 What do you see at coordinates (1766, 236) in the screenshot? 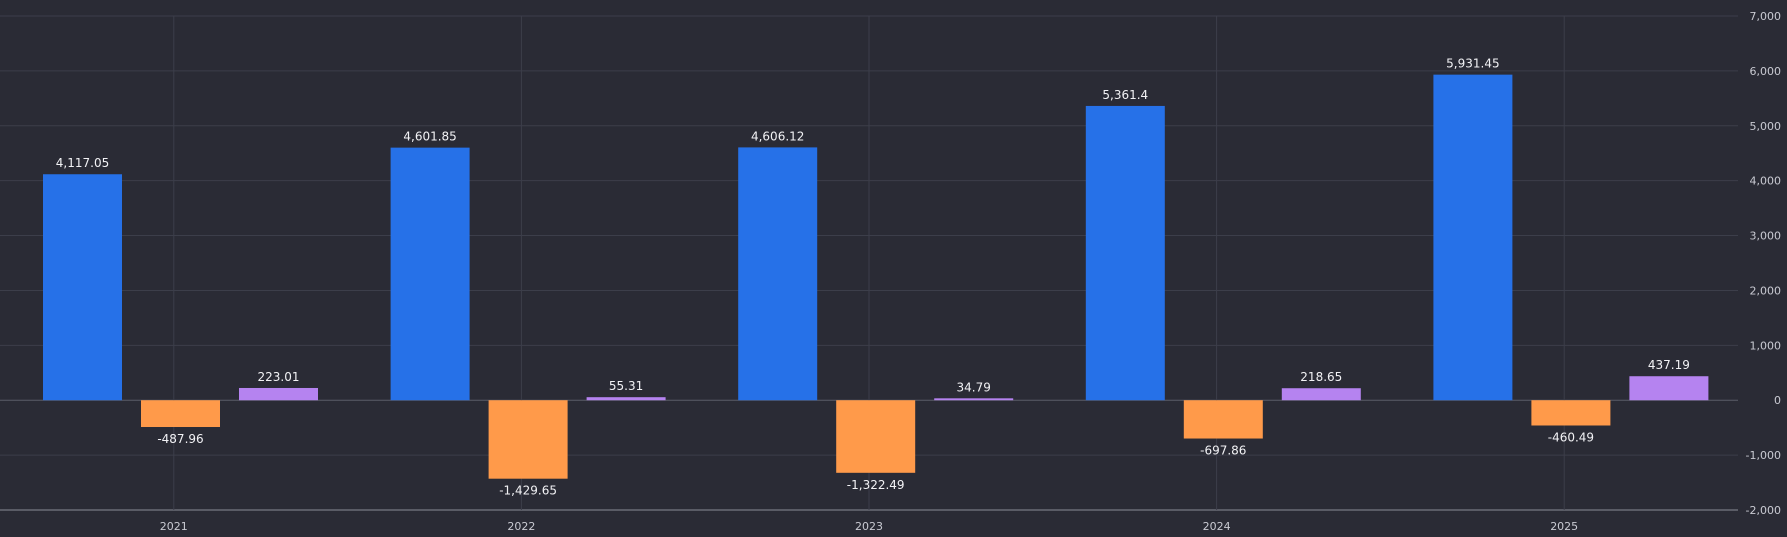
I see `y-tick-label: 3,000` at bounding box center [1766, 236].